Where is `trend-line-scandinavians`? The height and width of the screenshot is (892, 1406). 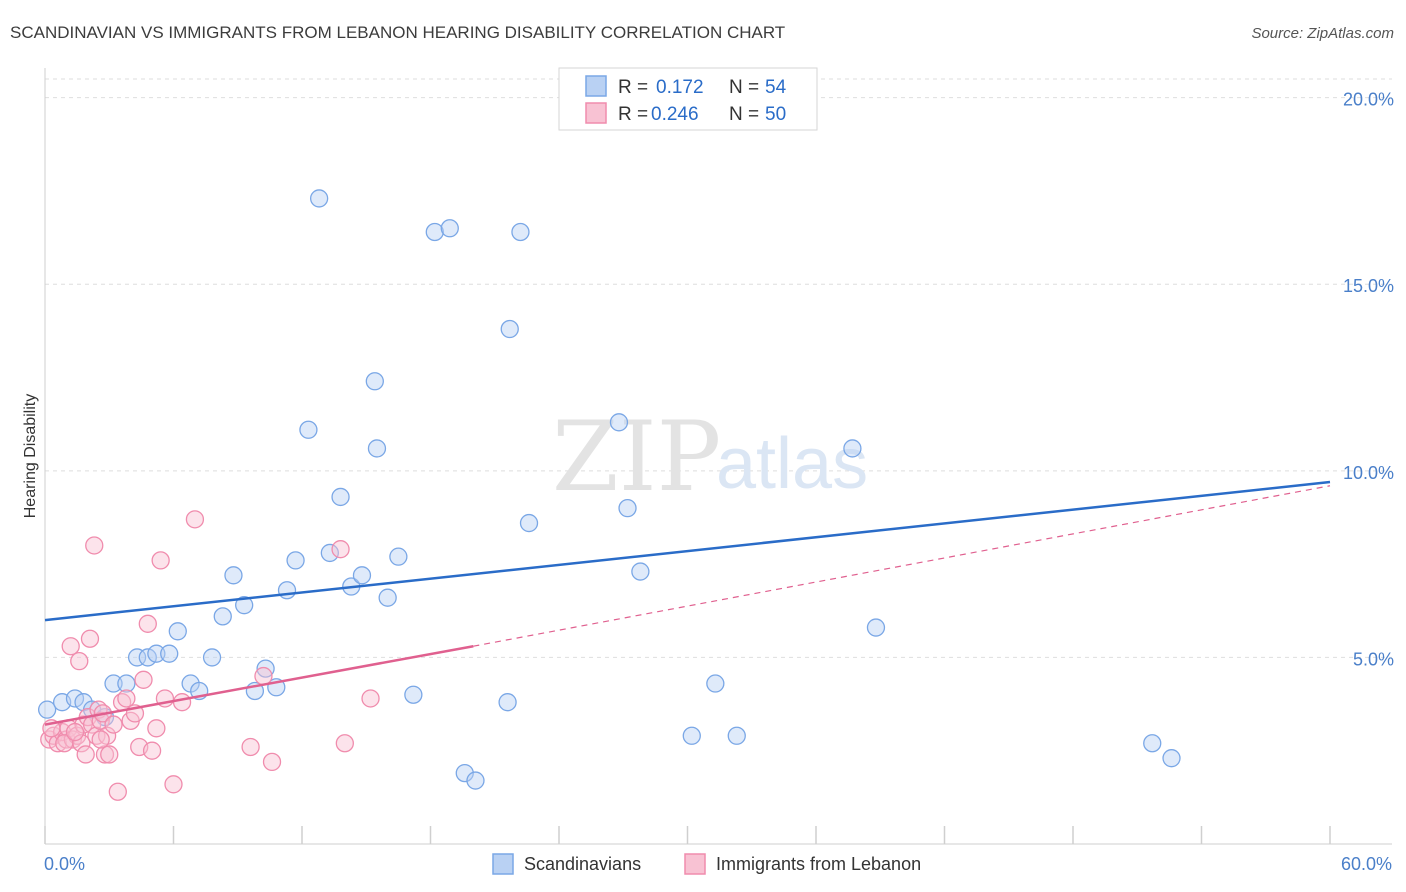 trend-line-scandinavians is located at coordinates (687, 551).